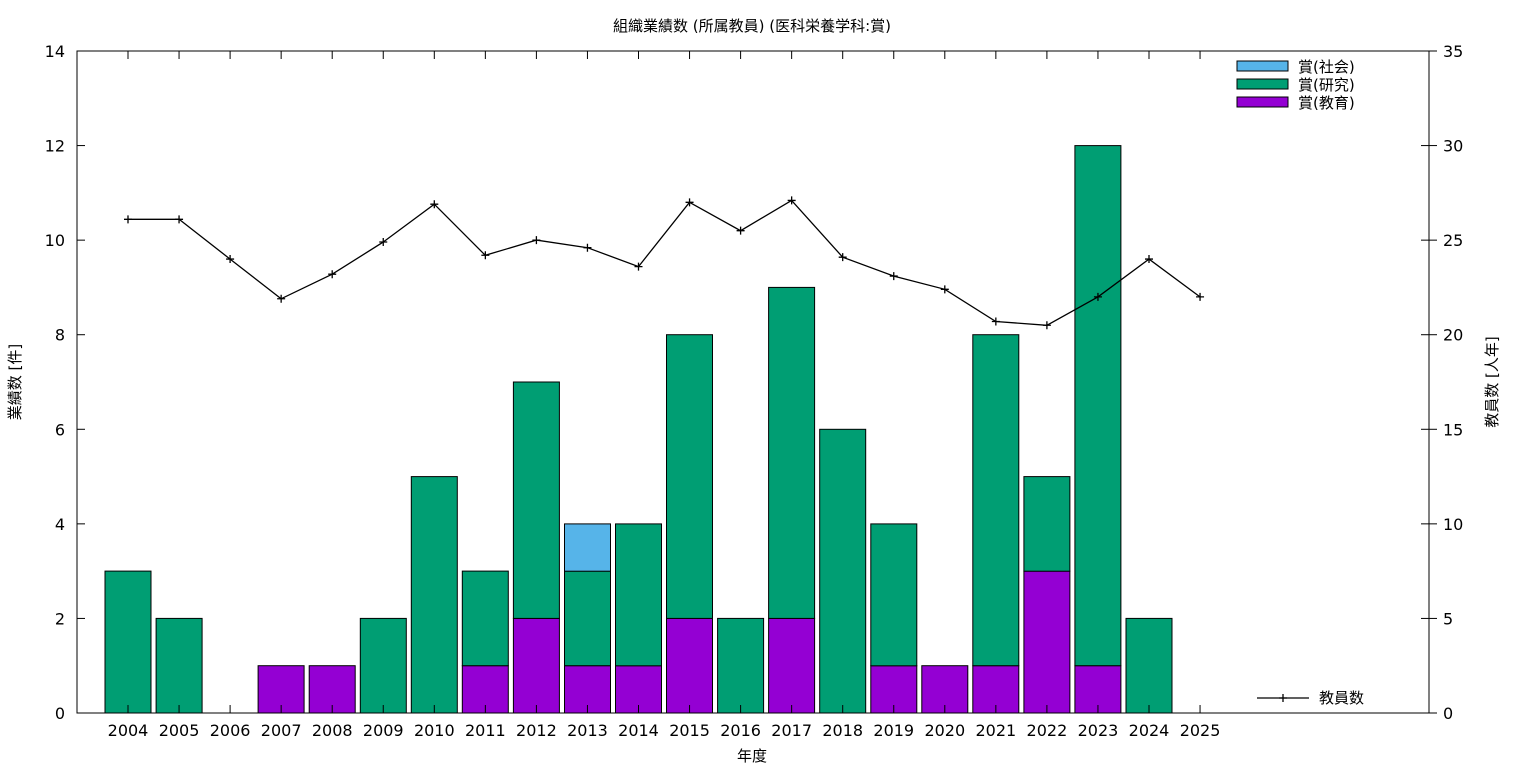 Image resolution: width=1536 pixels, height=768 pixels. I want to click on bar-segment-2021-s1, so click(996, 500).